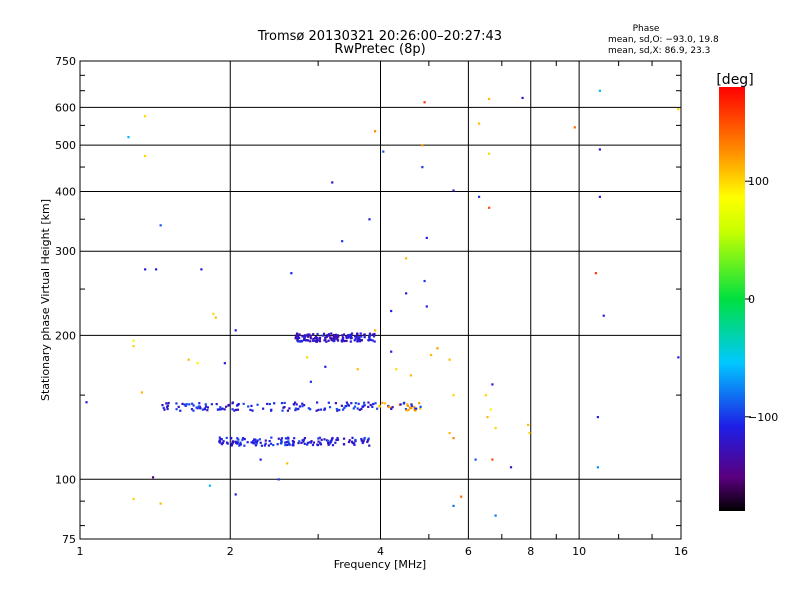 The image size is (800, 600). Describe the element at coordinates (379, 49) in the screenshot. I see `chart-subtitle: RwPretec (8p)` at that location.